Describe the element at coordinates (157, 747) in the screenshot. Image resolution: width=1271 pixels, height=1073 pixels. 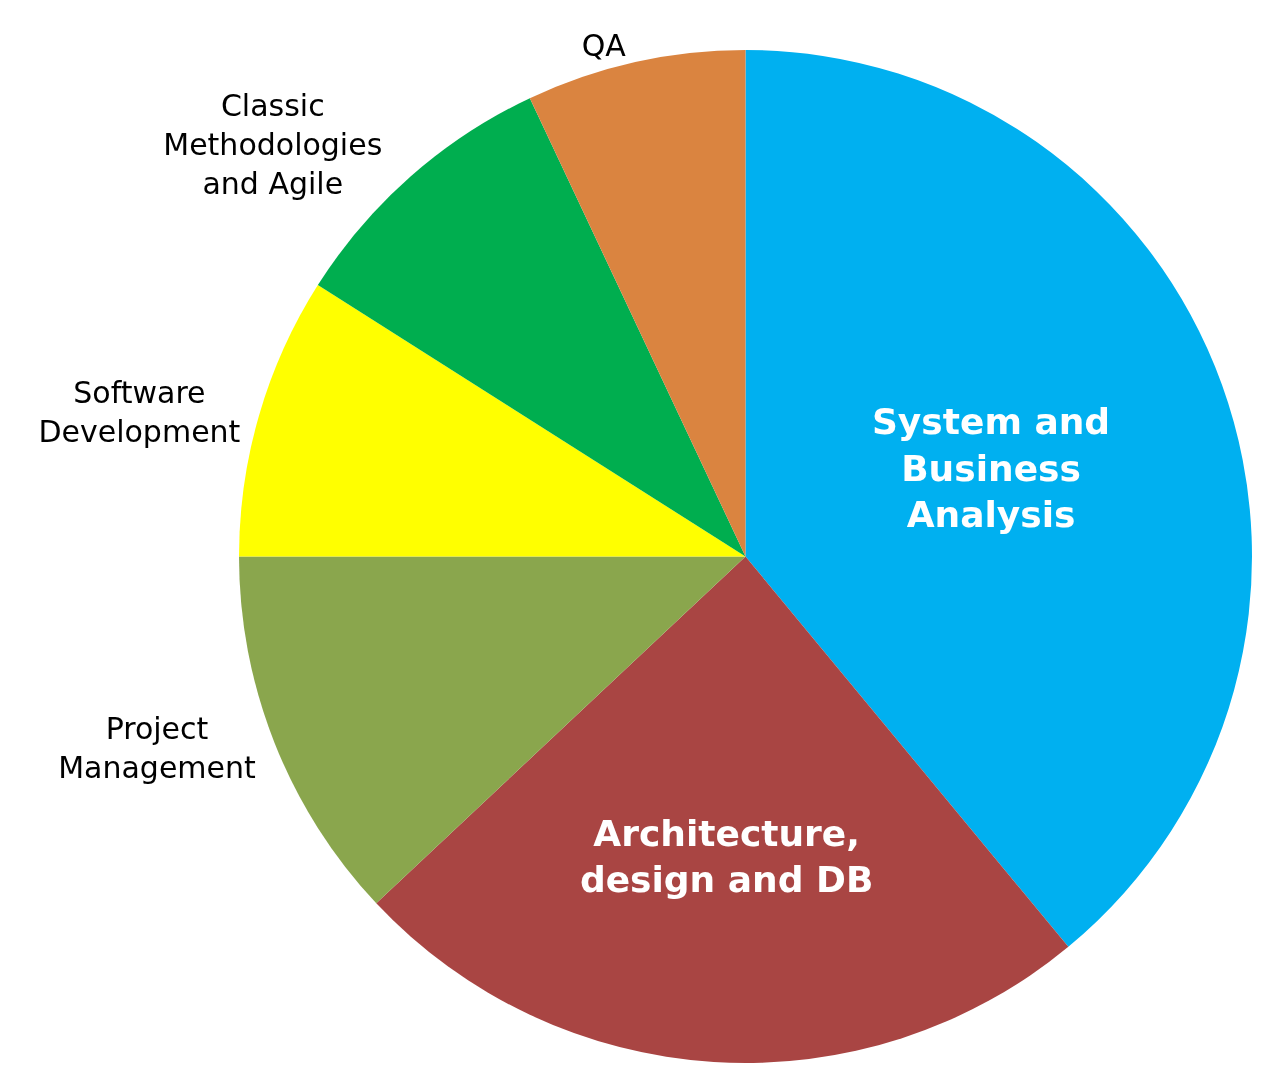
I see `slice-label: Project Management` at that location.